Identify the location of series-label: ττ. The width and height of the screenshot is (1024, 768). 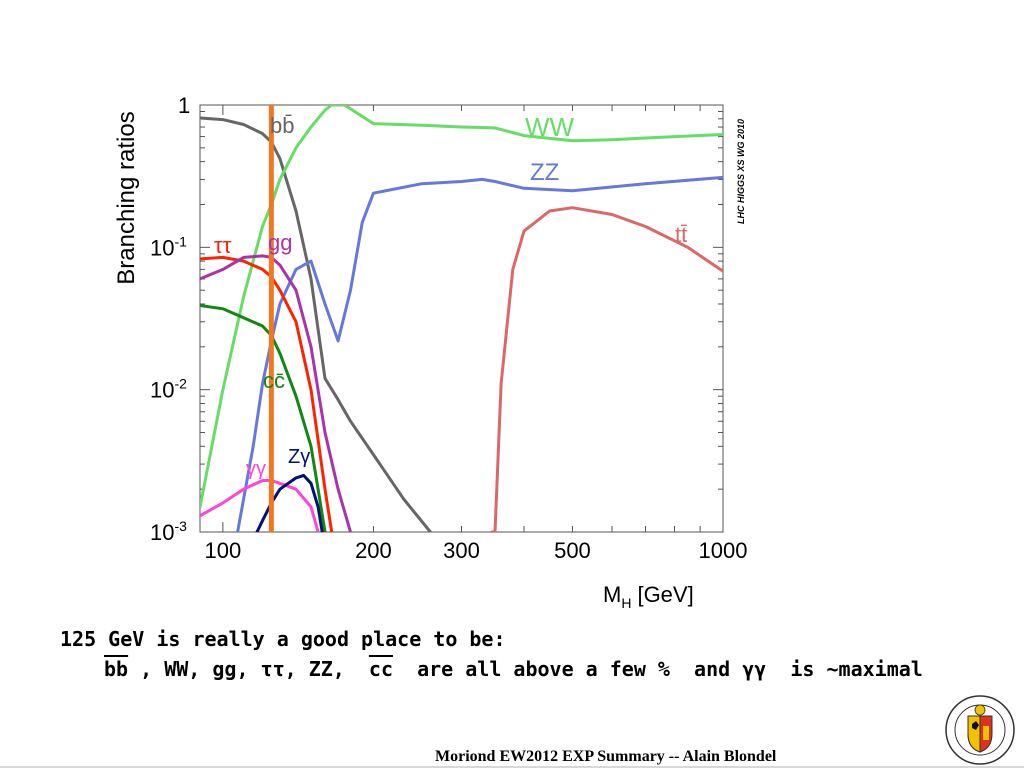
(223, 245).